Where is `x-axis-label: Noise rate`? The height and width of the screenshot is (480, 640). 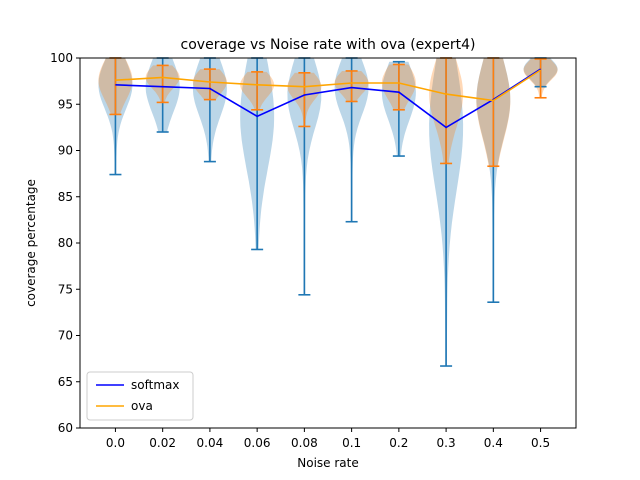 x-axis-label: Noise rate is located at coordinates (327, 463).